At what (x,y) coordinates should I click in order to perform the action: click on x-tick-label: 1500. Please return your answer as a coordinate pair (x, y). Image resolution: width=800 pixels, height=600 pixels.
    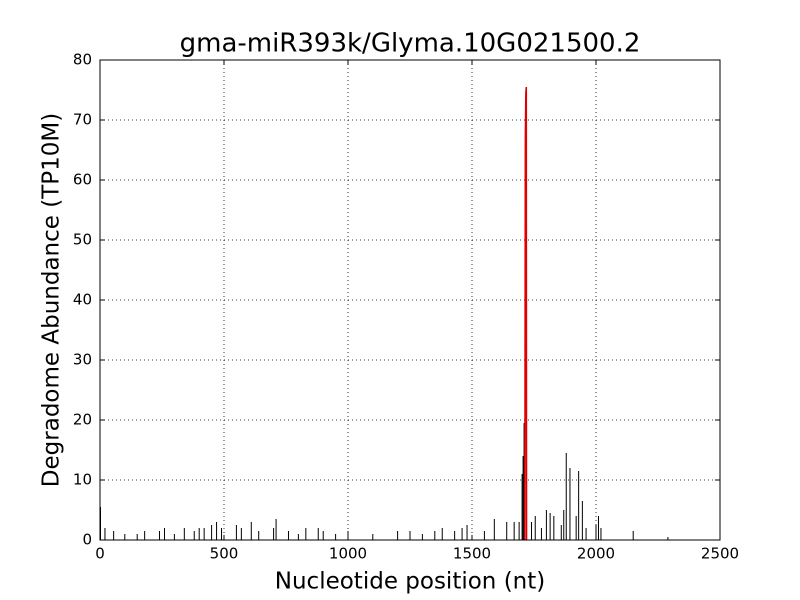
    Looking at the image, I should click on (472, 554).